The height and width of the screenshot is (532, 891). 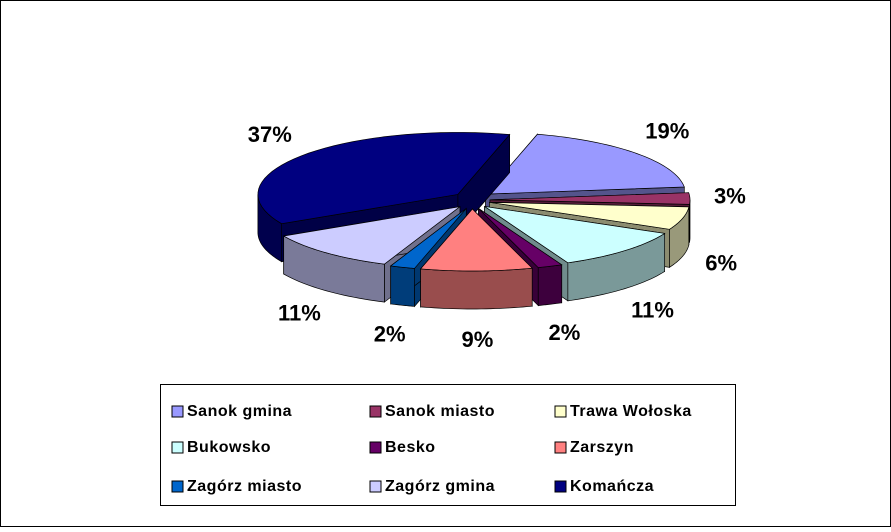 I want to click on pie-slice, so click(x=476, y=259).